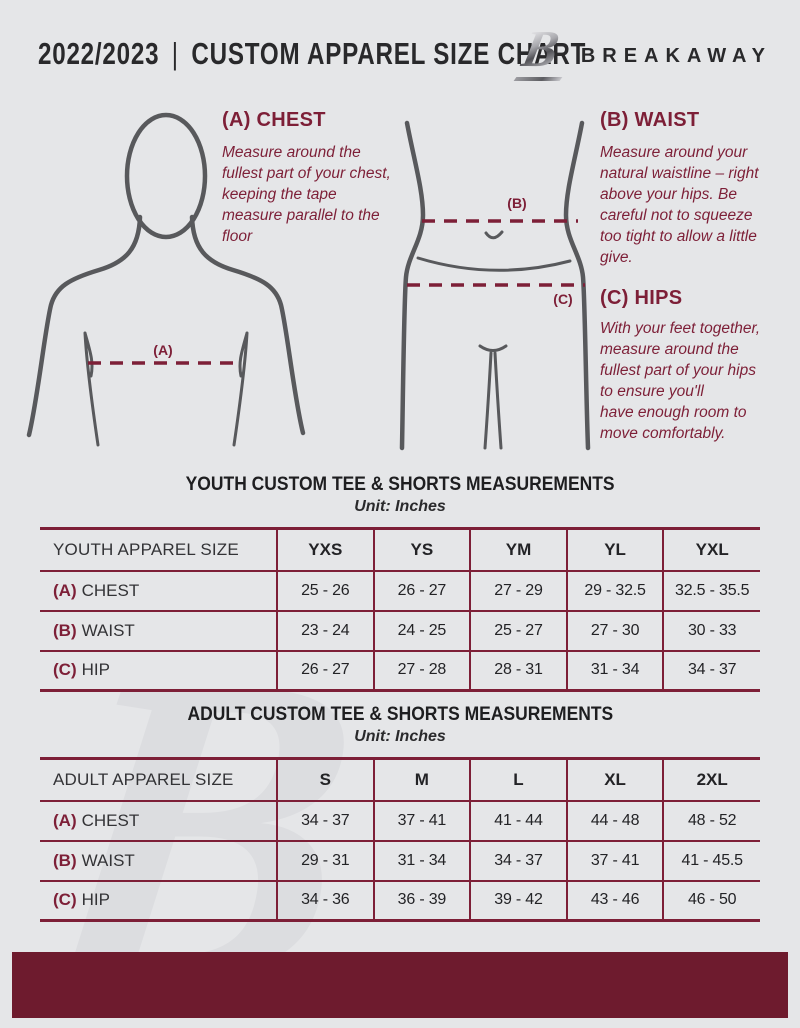 Image resolution: width=800 pixels, height=1028 pixels. Describe the element at coordinates (412, 285) in the screenshot. I see `figure-left-torso-leg` at that location.